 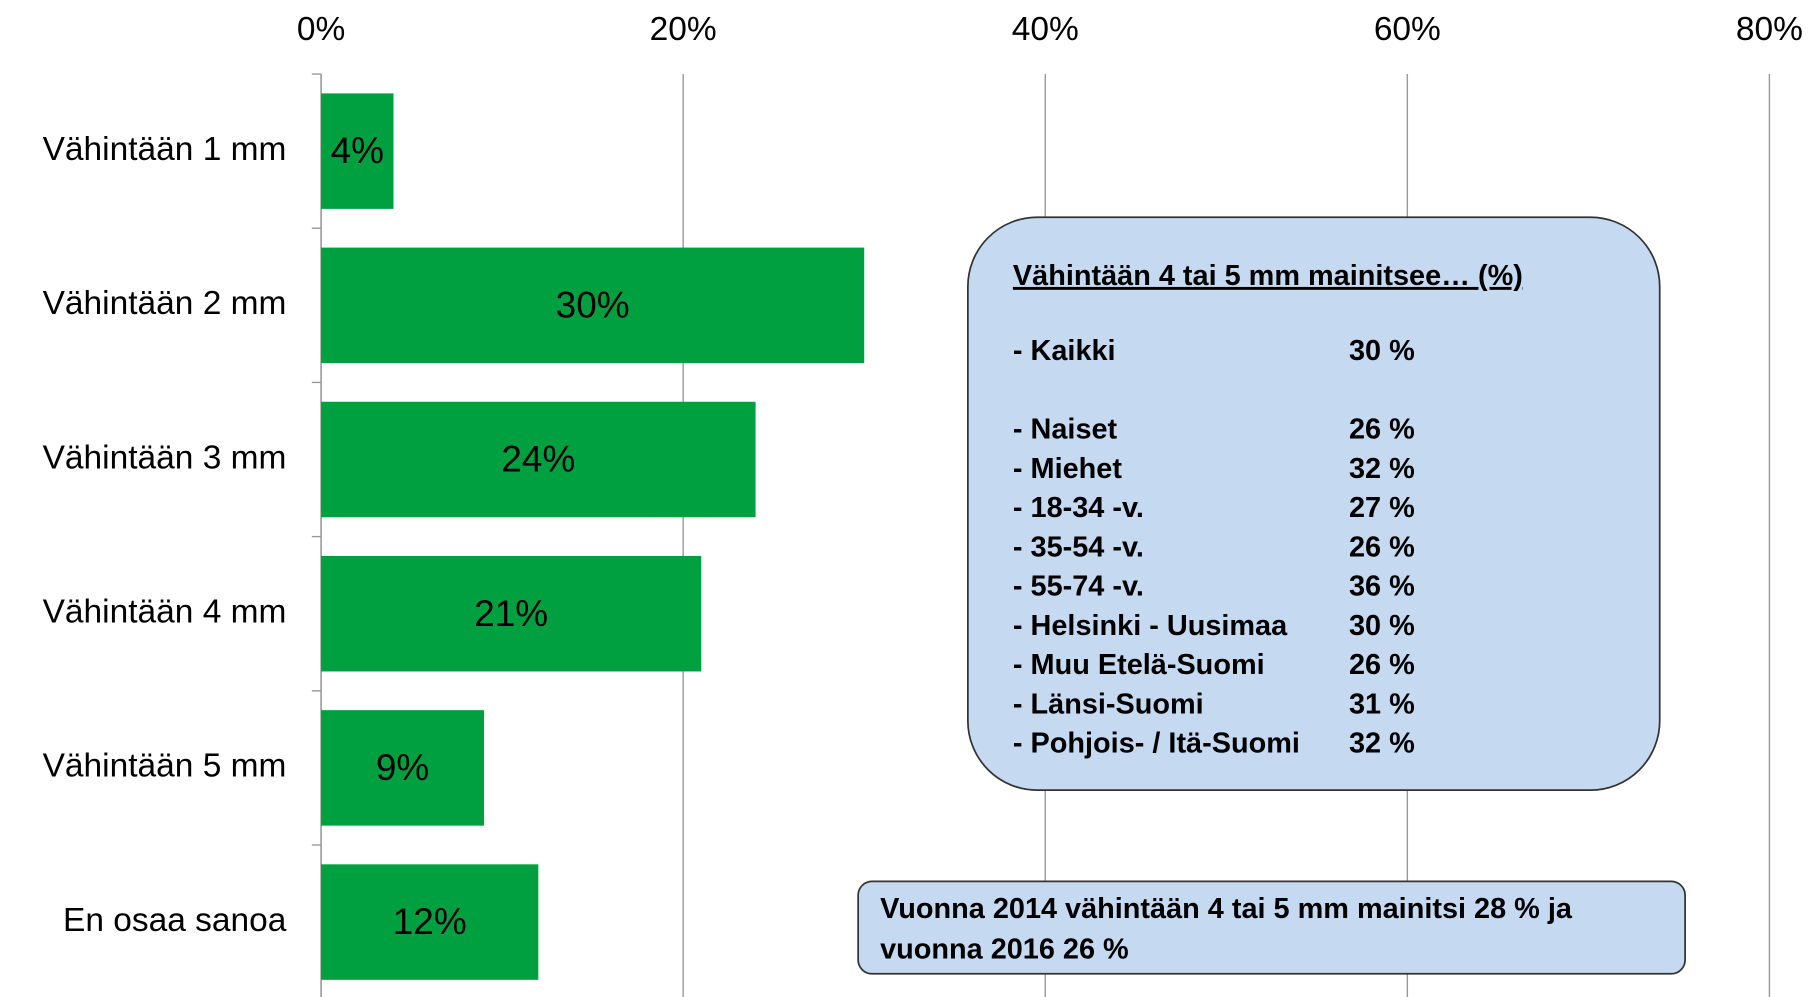 I want to click on data-label: 9%, so click(x=402, y=767).